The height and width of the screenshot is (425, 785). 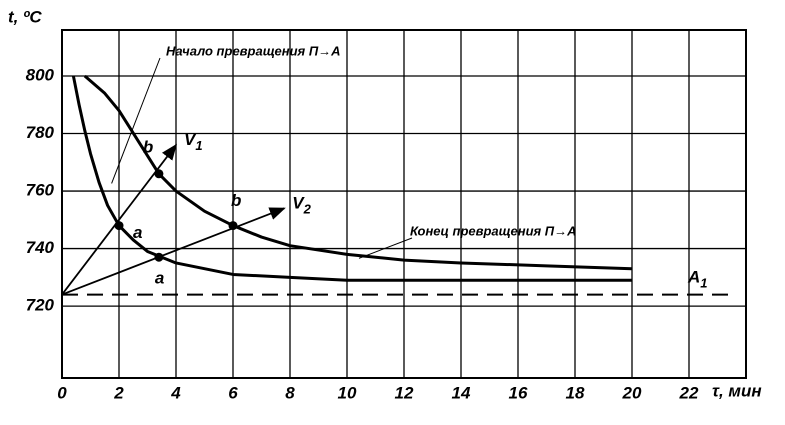 What do you see at coordinates (518, 392) in the screenshot?
I see `x-tick-label: 16` at bounding box center [518, 392].